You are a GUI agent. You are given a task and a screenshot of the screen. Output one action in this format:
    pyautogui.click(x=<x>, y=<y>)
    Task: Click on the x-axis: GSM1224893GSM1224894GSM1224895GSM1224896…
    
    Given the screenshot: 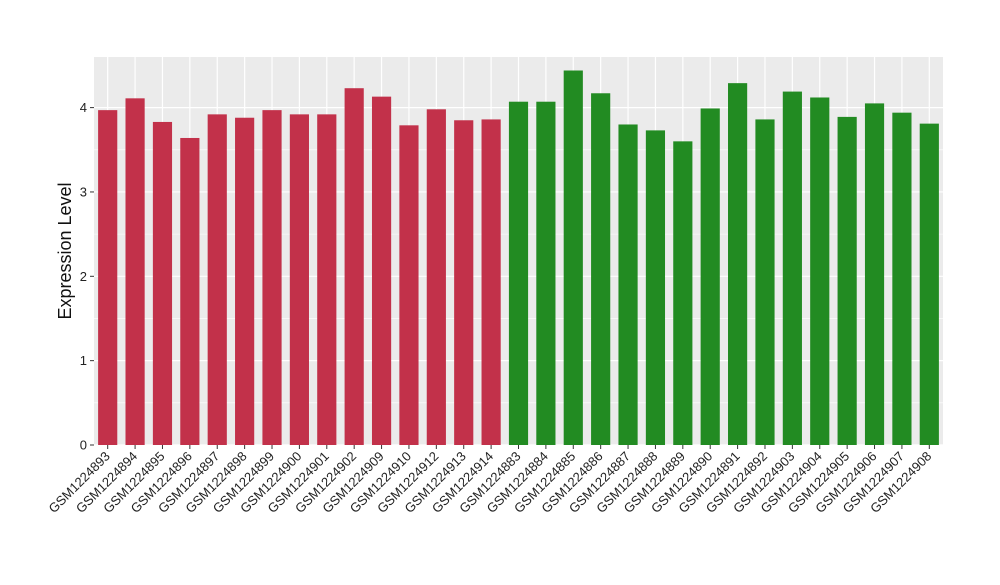 What is the action you would take?
    pyautogui.click(x=489, y=480)
    